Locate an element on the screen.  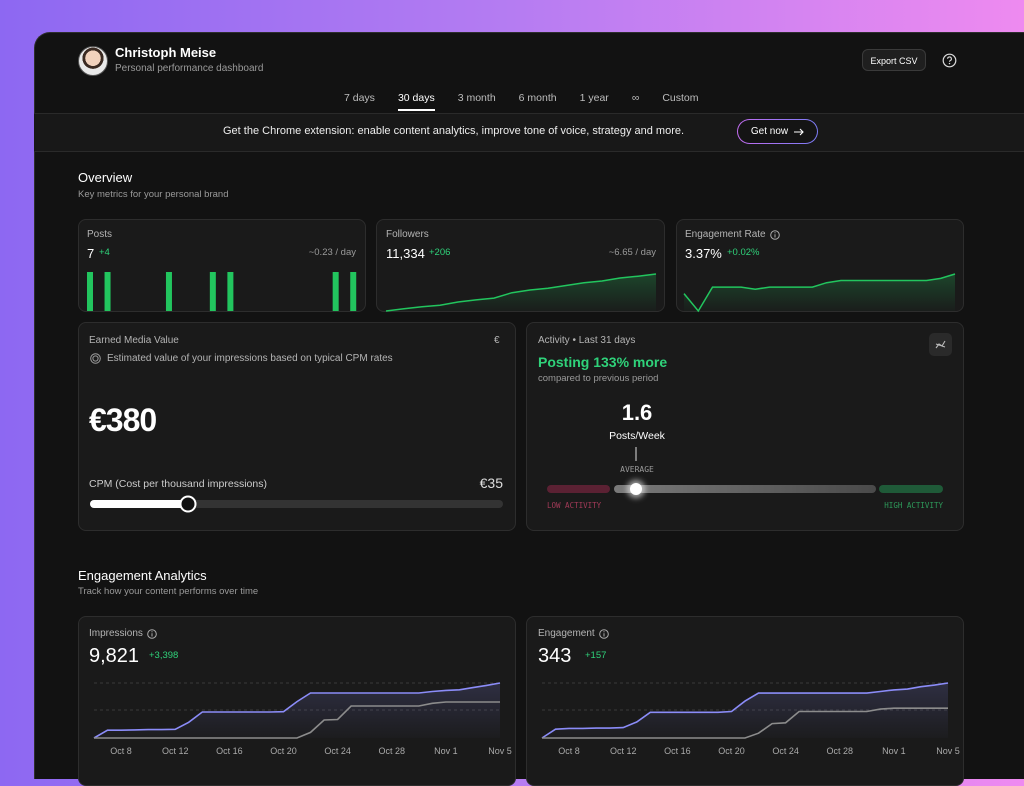
period-tab: Custom is located at coordinates (680, 98).